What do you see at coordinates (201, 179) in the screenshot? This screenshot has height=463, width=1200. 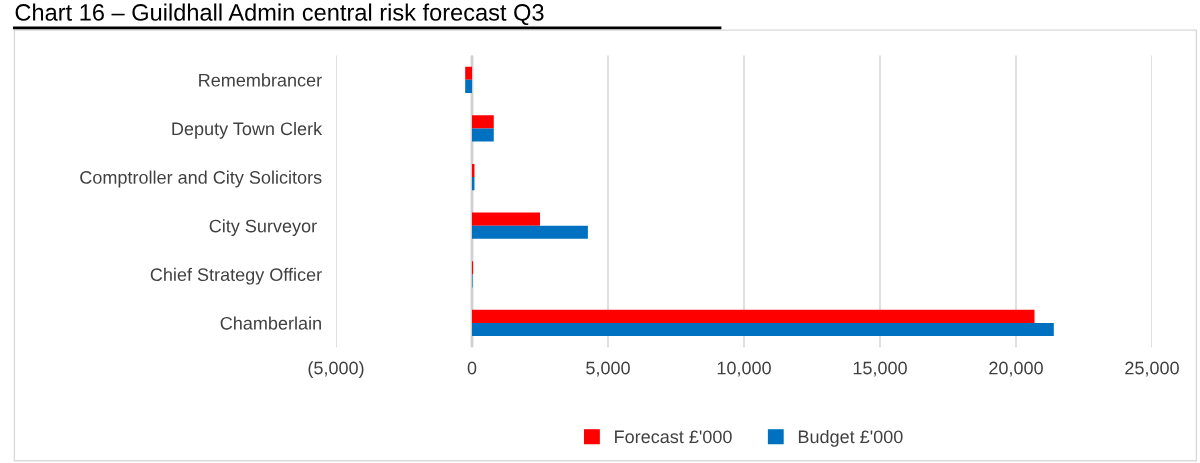 I see `y-tick-label: Comptroller and City Solicitors` at bounding box center [201, 179].